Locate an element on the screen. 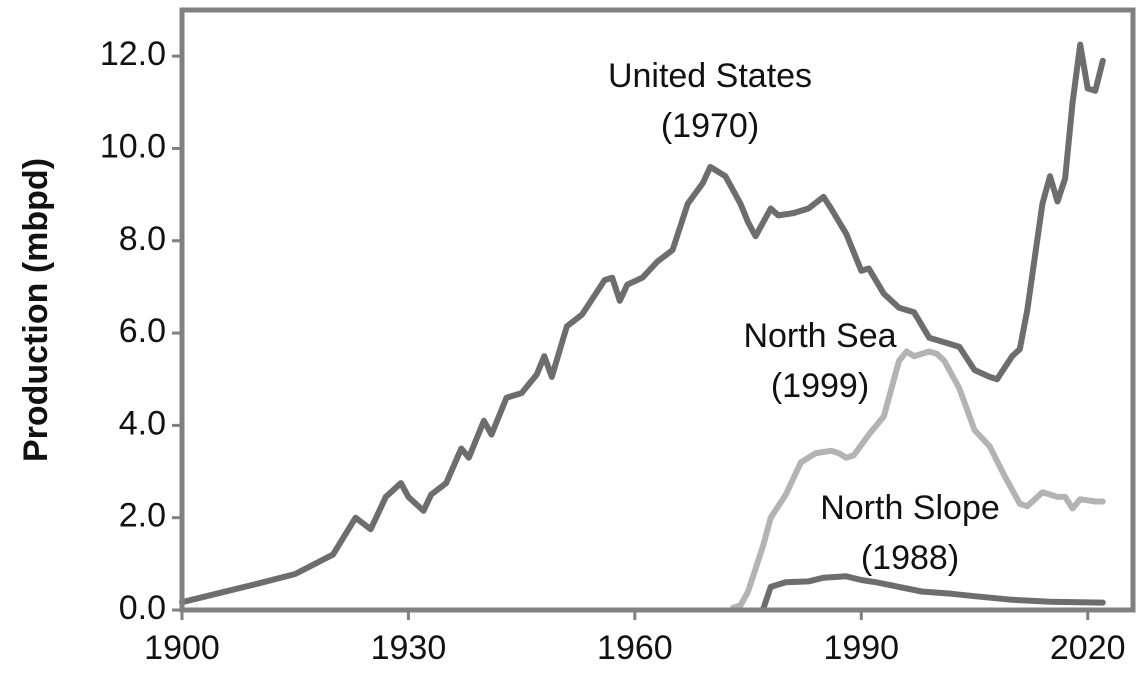  x-tick-label: 2020 is located at coordinates (1088, 648).